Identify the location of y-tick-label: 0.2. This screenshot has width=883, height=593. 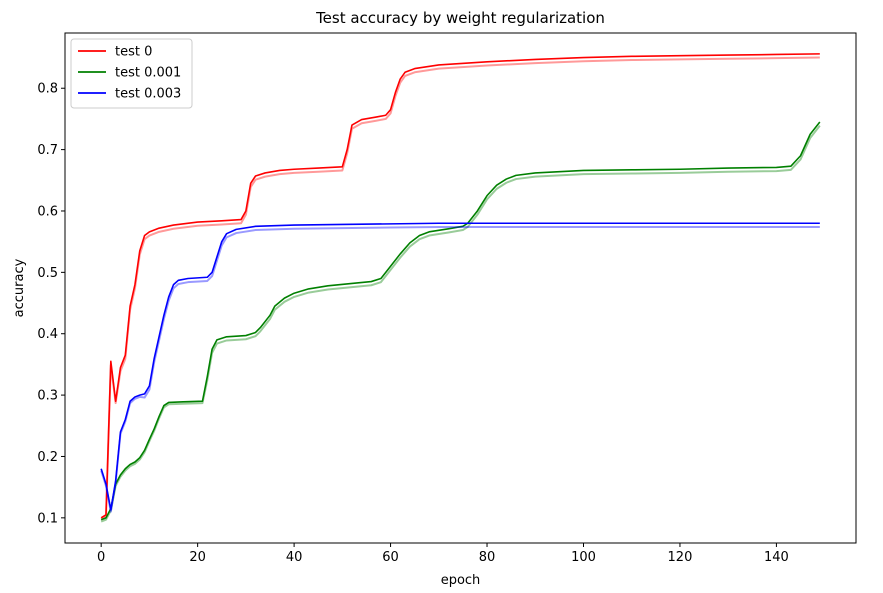
(47, 457).